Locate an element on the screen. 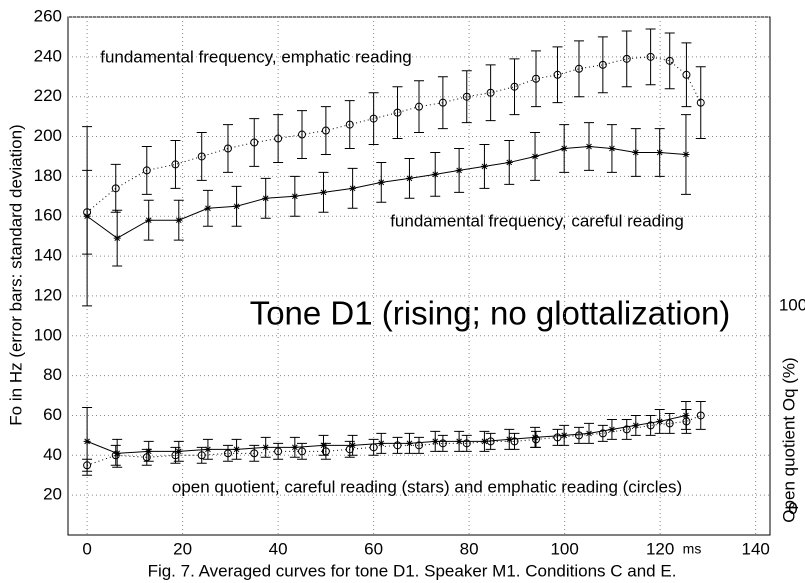 This screenshot has height=583, width=805. annotation: fundamental frequency, careful reading is located at coordinates (537, 220).